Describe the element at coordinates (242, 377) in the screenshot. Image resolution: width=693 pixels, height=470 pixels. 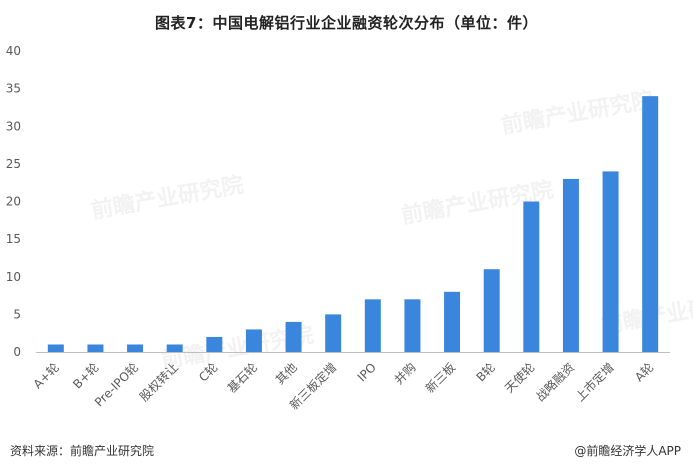
I see `x-tick-label: 基石轮` at that location.